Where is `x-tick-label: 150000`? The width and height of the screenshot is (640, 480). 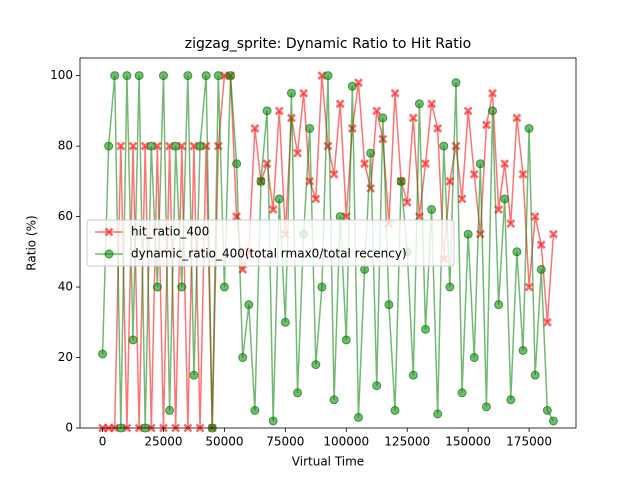
x-tick-label: 150000 is located at coordinates (468, 442).